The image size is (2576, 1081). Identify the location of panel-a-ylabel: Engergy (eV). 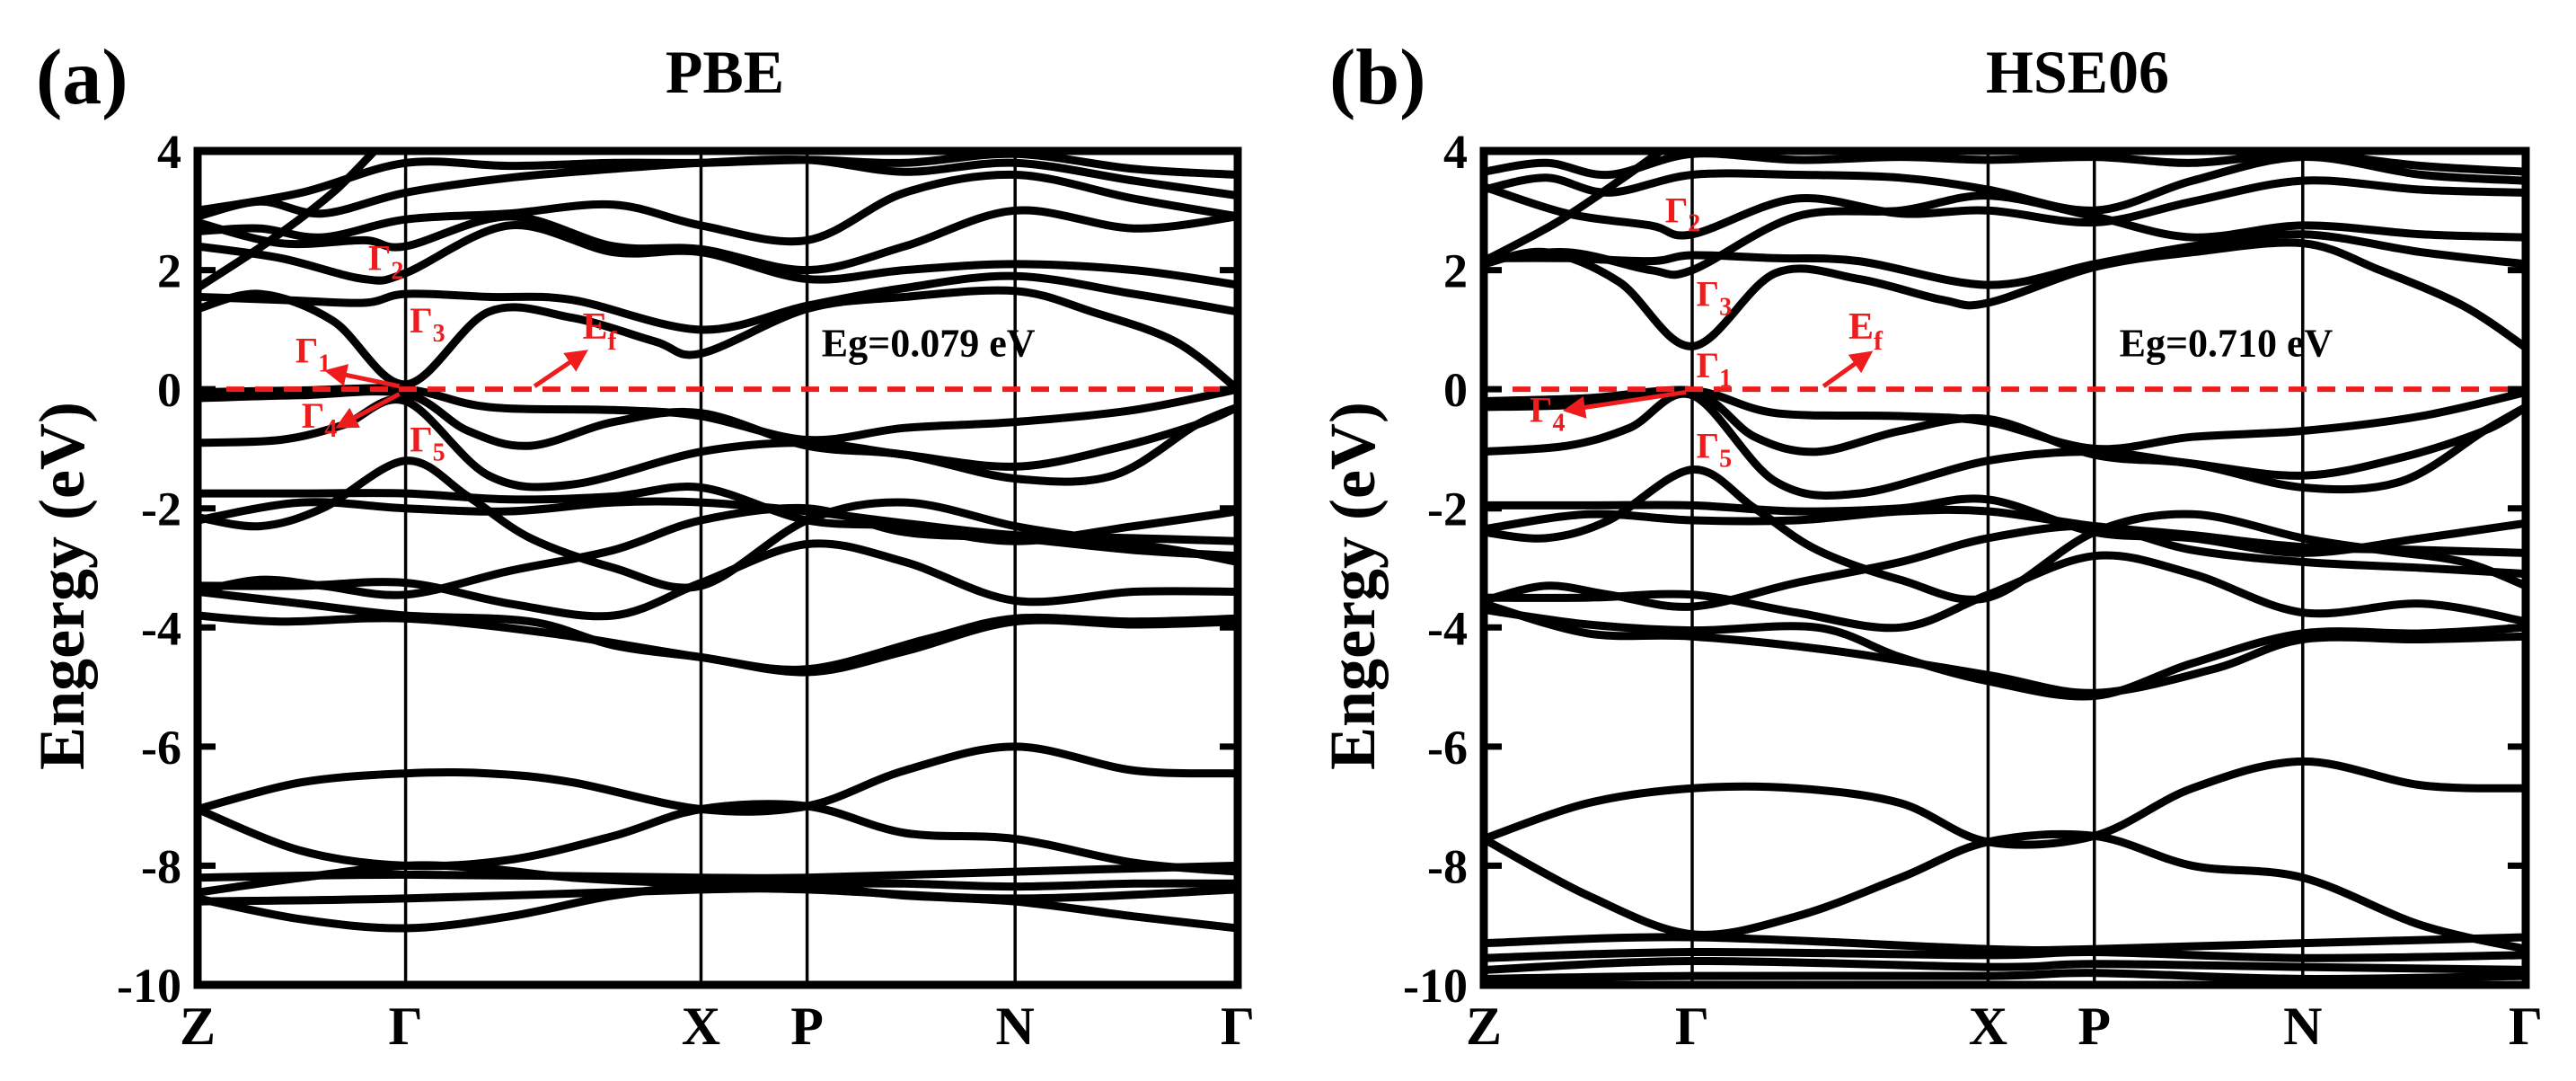
(62, 586).